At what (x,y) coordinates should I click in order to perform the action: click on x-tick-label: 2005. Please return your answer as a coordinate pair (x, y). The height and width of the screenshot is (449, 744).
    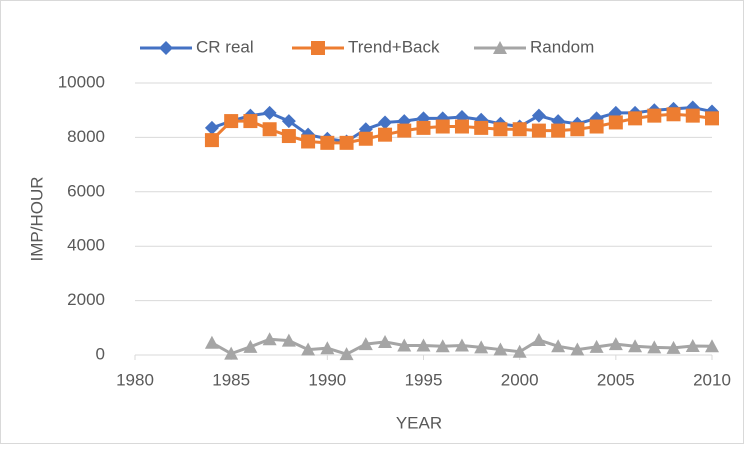
    Looking at the image, I should click on (616, 379).